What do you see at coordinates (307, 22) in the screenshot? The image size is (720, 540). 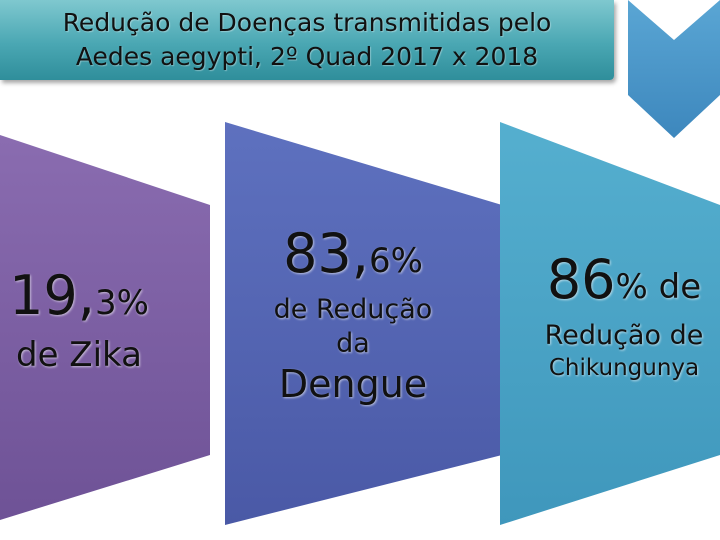 I see `title-line-1: Redução de Doenças transmitidas pelo` at bounding box center [307, 22].